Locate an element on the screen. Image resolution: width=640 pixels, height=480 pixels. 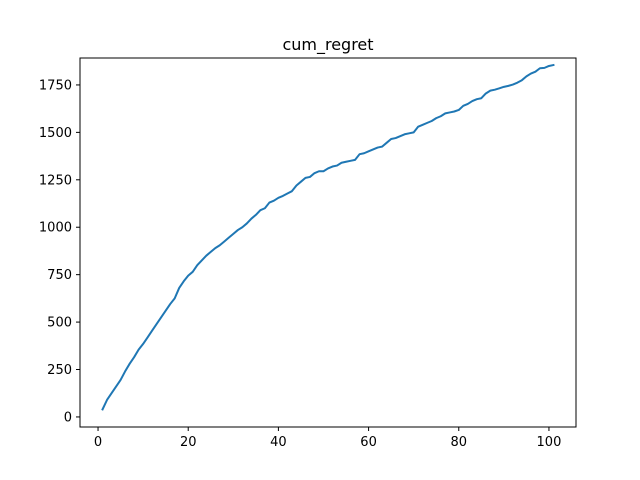
y-tick-label: 250 is located at coordinates (59, 370).